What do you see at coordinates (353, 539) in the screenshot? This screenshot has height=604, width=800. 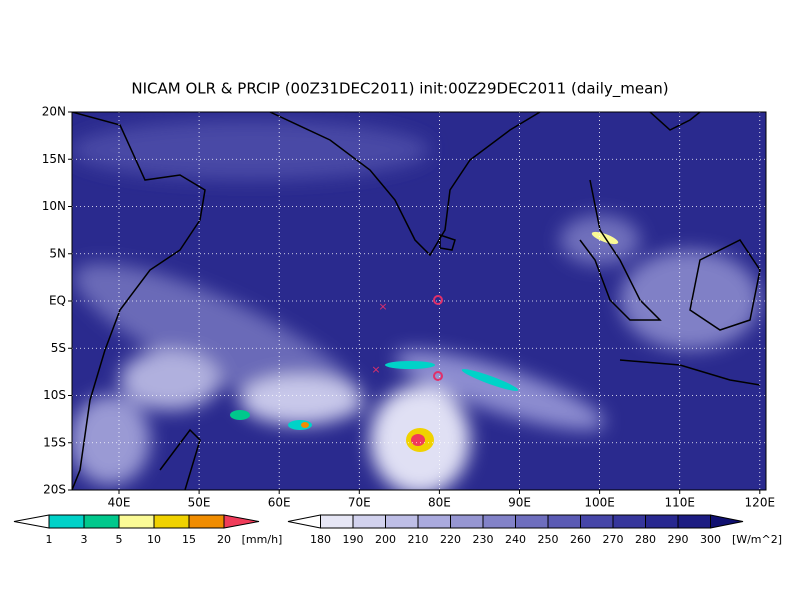 I see `colorbar-label: 190` at bounding box center [353, 539].